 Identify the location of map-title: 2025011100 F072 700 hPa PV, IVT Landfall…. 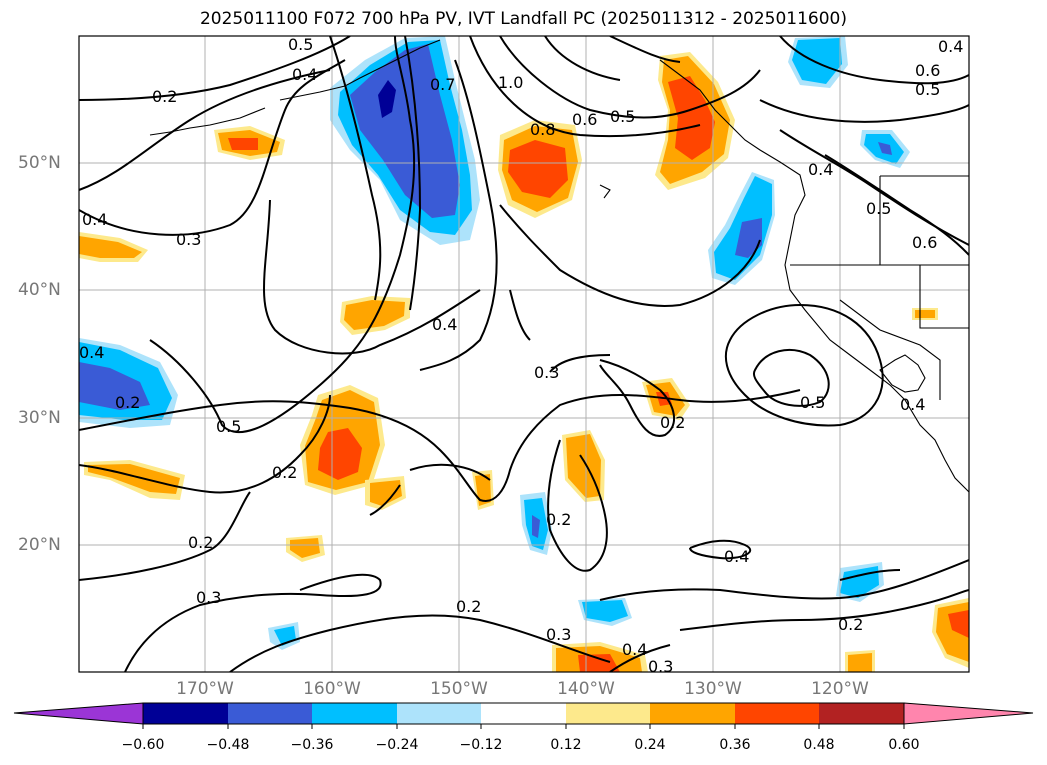
(523, 19).